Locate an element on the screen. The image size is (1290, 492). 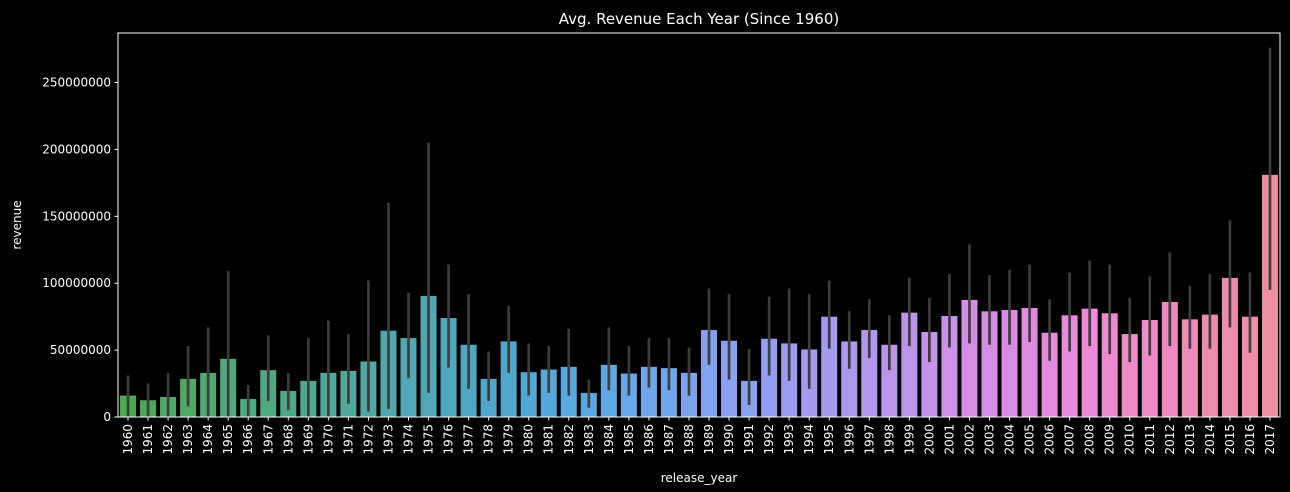
y-tick-label: 150000000 is located at coordinates (76, 216).